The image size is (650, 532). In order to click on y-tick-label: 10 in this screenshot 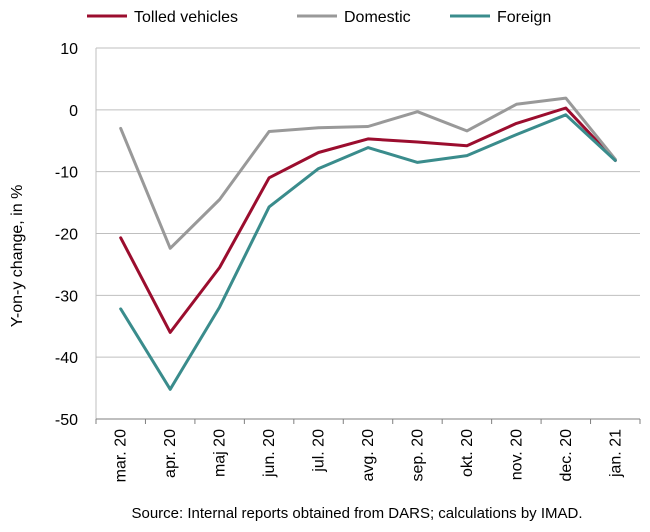, I will do `click(69, 49)`.